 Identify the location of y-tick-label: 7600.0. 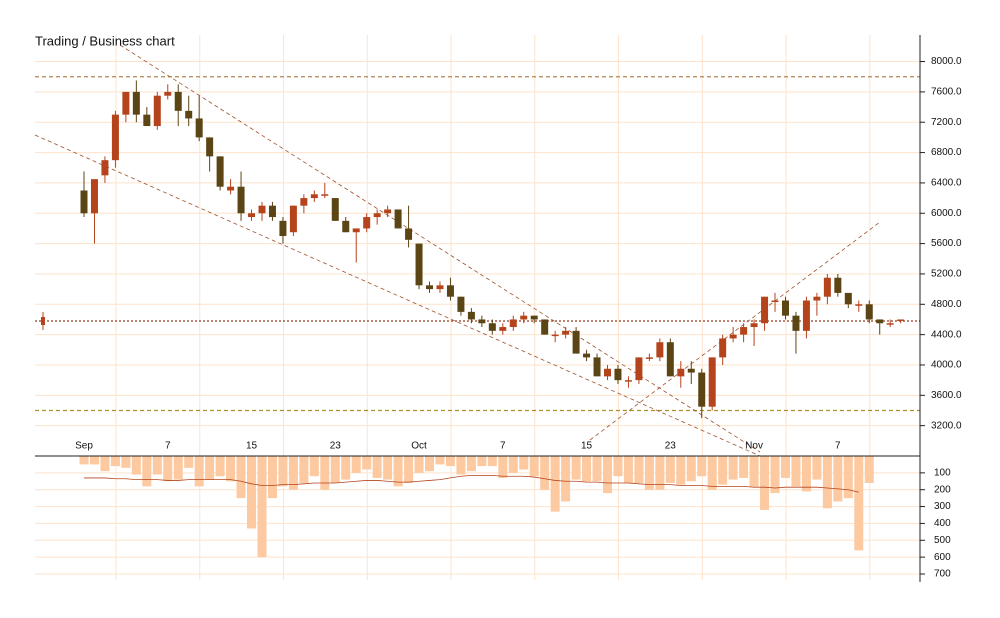
(946, 92).